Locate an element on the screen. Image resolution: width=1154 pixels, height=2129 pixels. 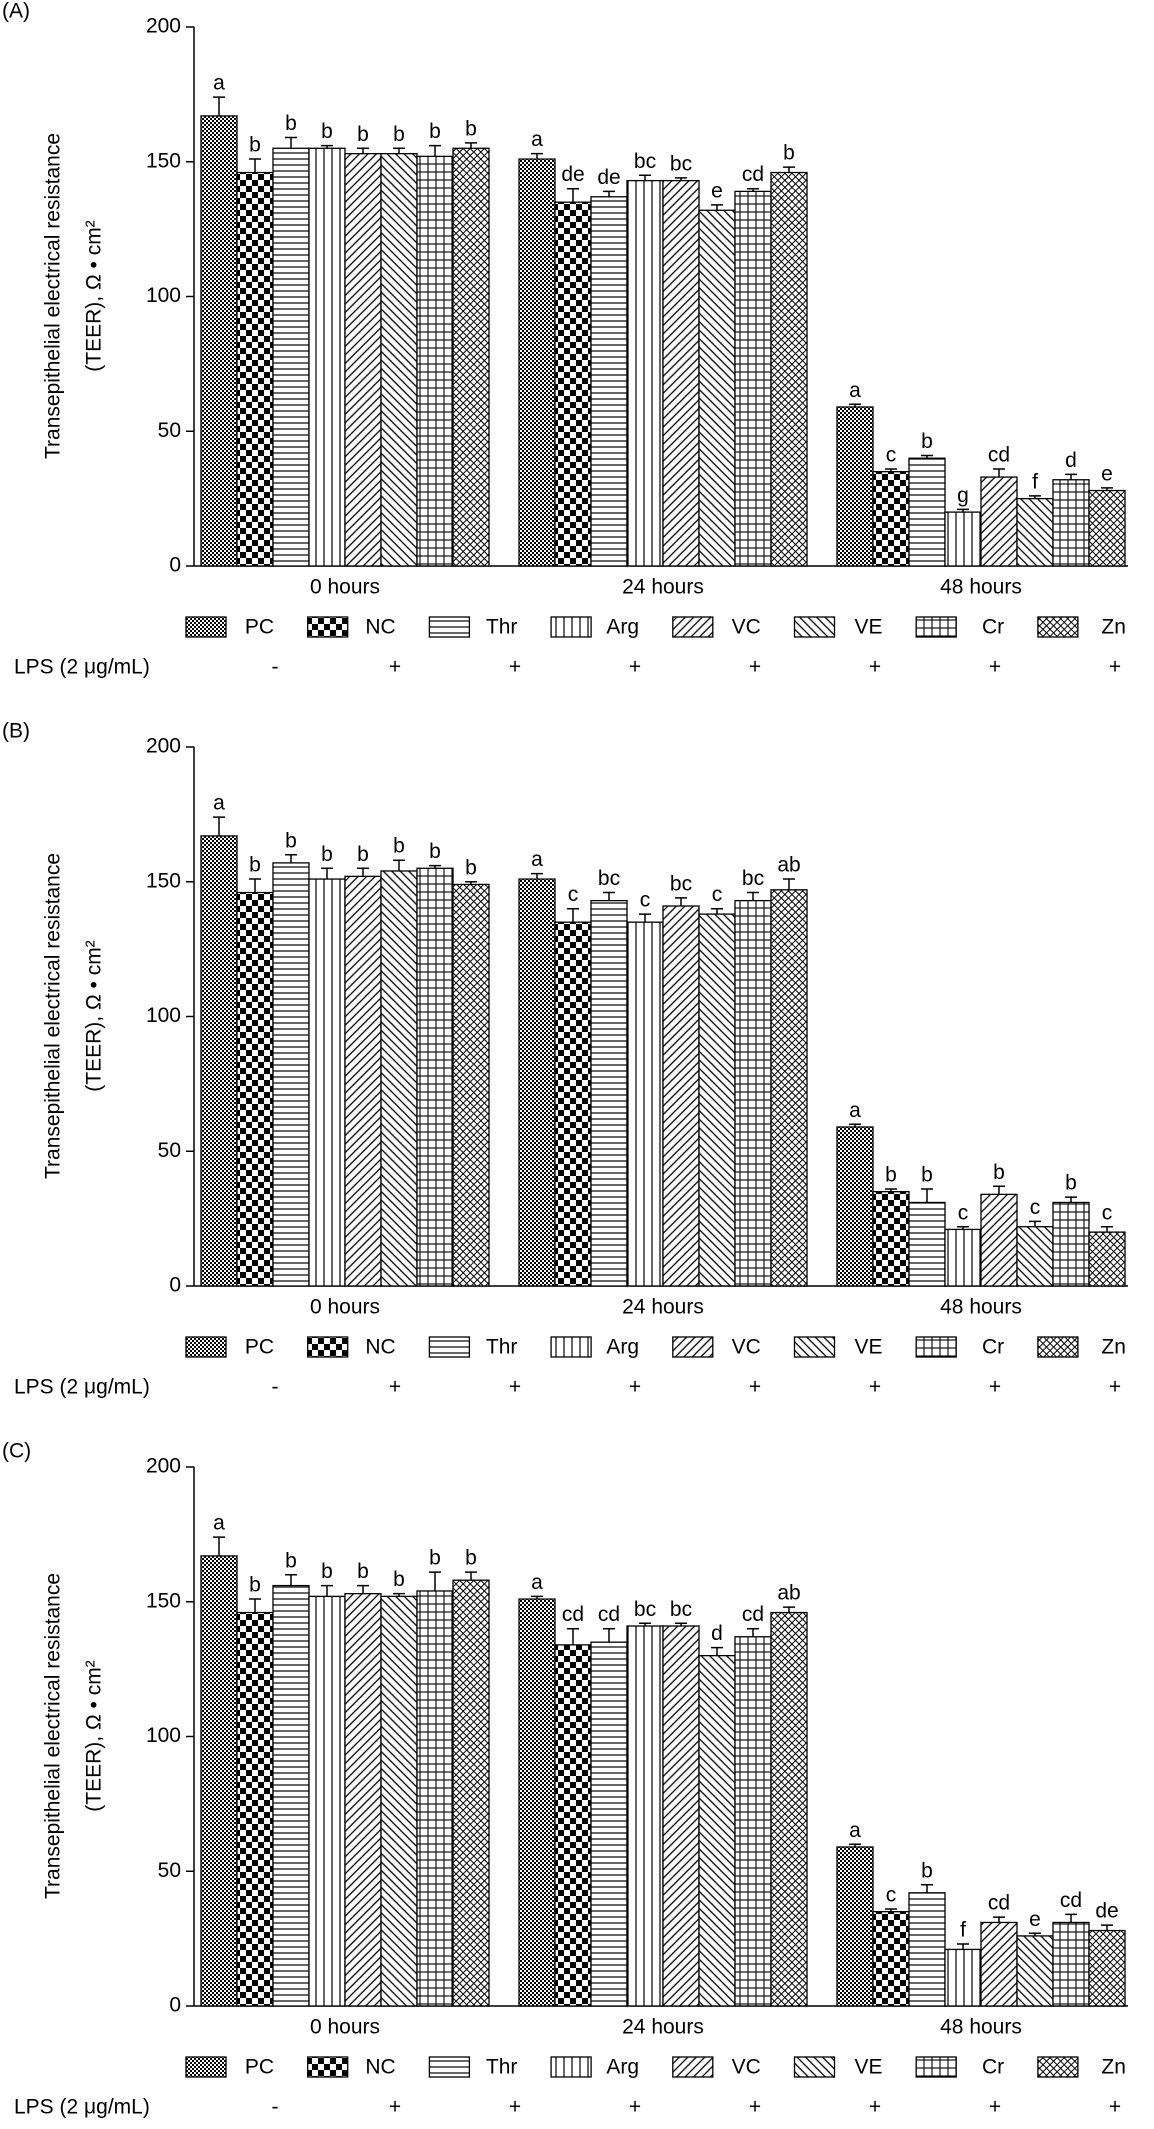
y-tick-label: 50 is located at coordinates (169, 430).